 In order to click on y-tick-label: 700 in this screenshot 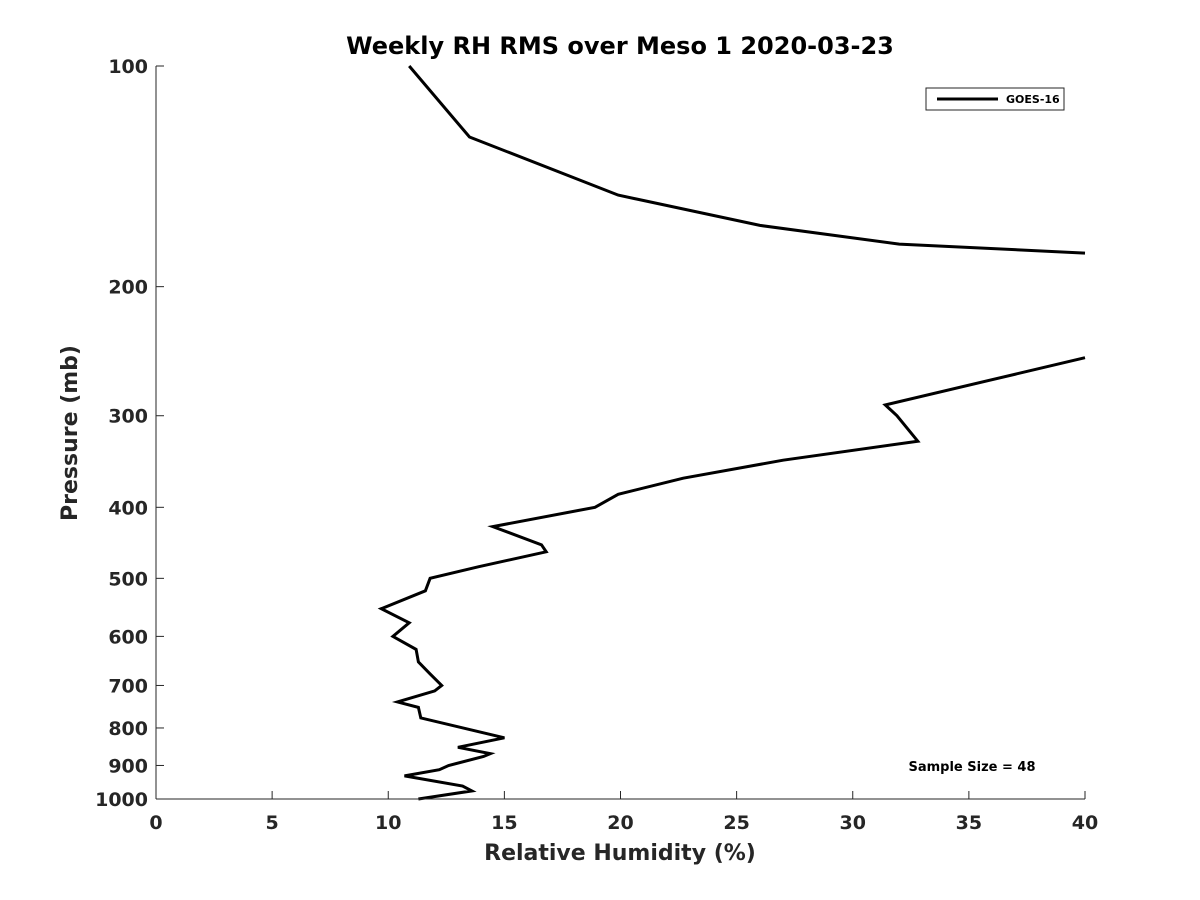, I will do `click(128, 686)`.